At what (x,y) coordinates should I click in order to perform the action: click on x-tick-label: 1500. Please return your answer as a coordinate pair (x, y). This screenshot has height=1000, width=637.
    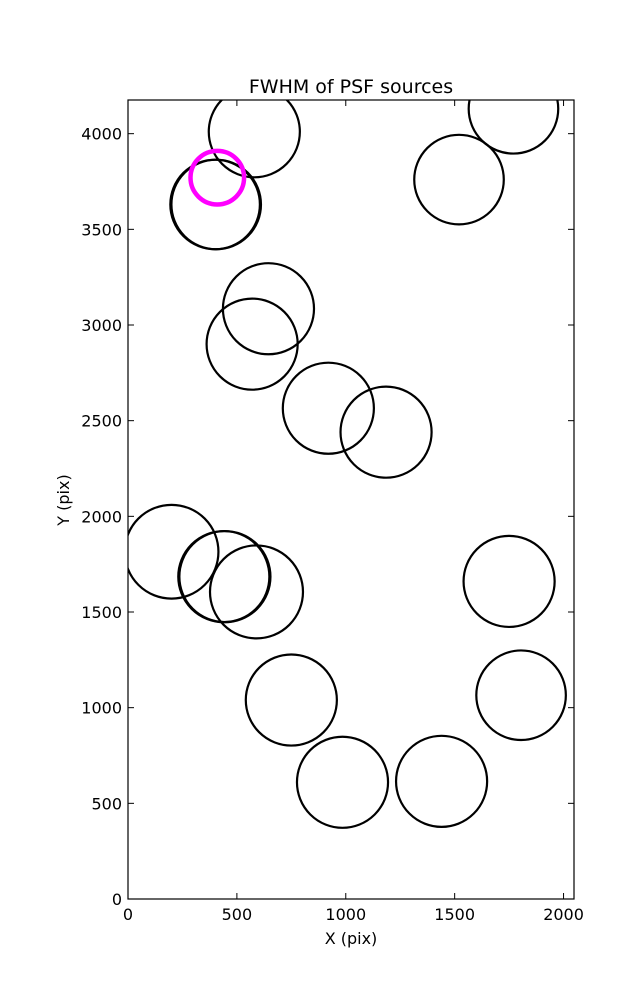
    Looking at the image, I should click on (454, 914).